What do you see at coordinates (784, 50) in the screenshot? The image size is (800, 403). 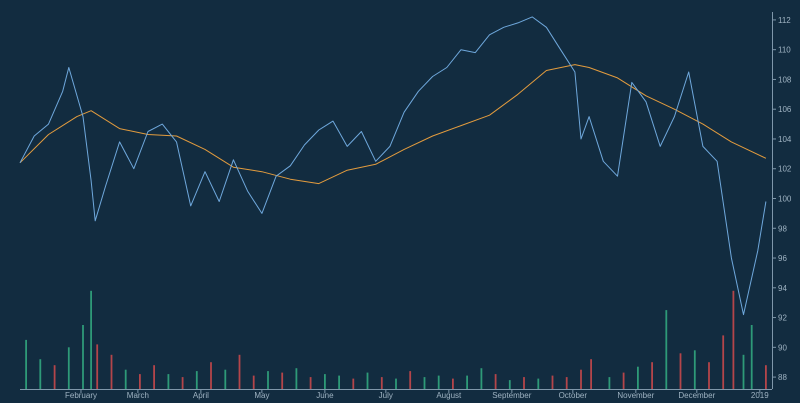 I see `y-tick-label: 110` at bounding box center [784, 50].